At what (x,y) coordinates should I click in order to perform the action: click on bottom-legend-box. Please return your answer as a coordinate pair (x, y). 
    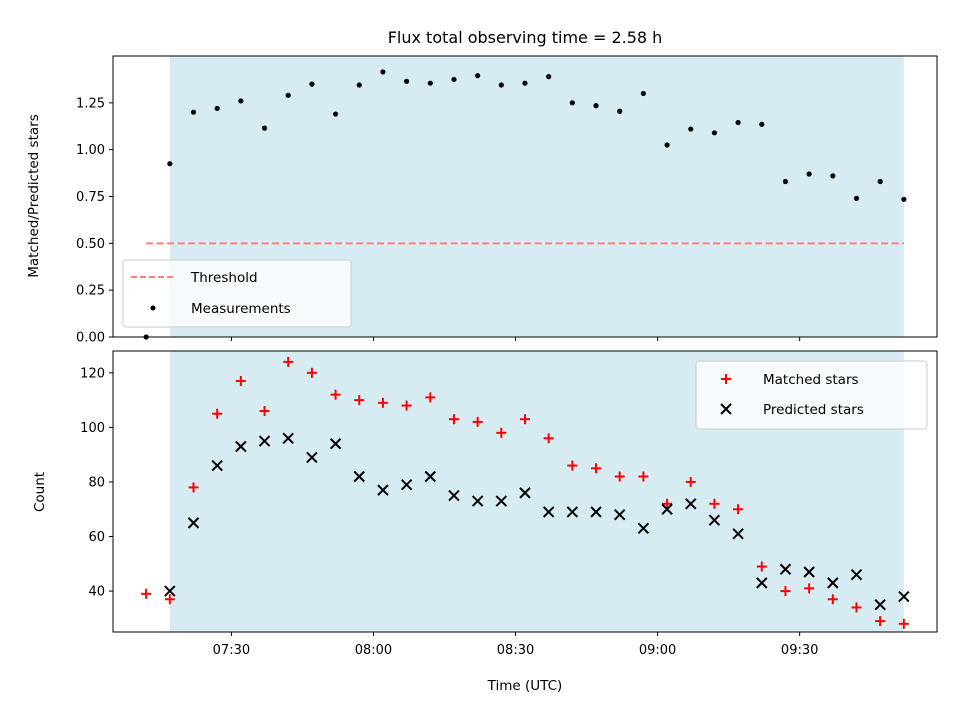
    Looking at the image, I should click on (811, 395).